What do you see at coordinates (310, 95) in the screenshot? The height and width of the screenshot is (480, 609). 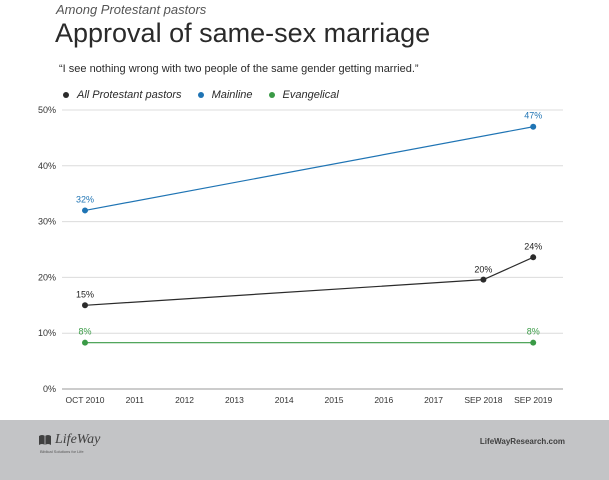 I see `legend-label-evangelical: Evangelical` at bounding box center [310, 95].